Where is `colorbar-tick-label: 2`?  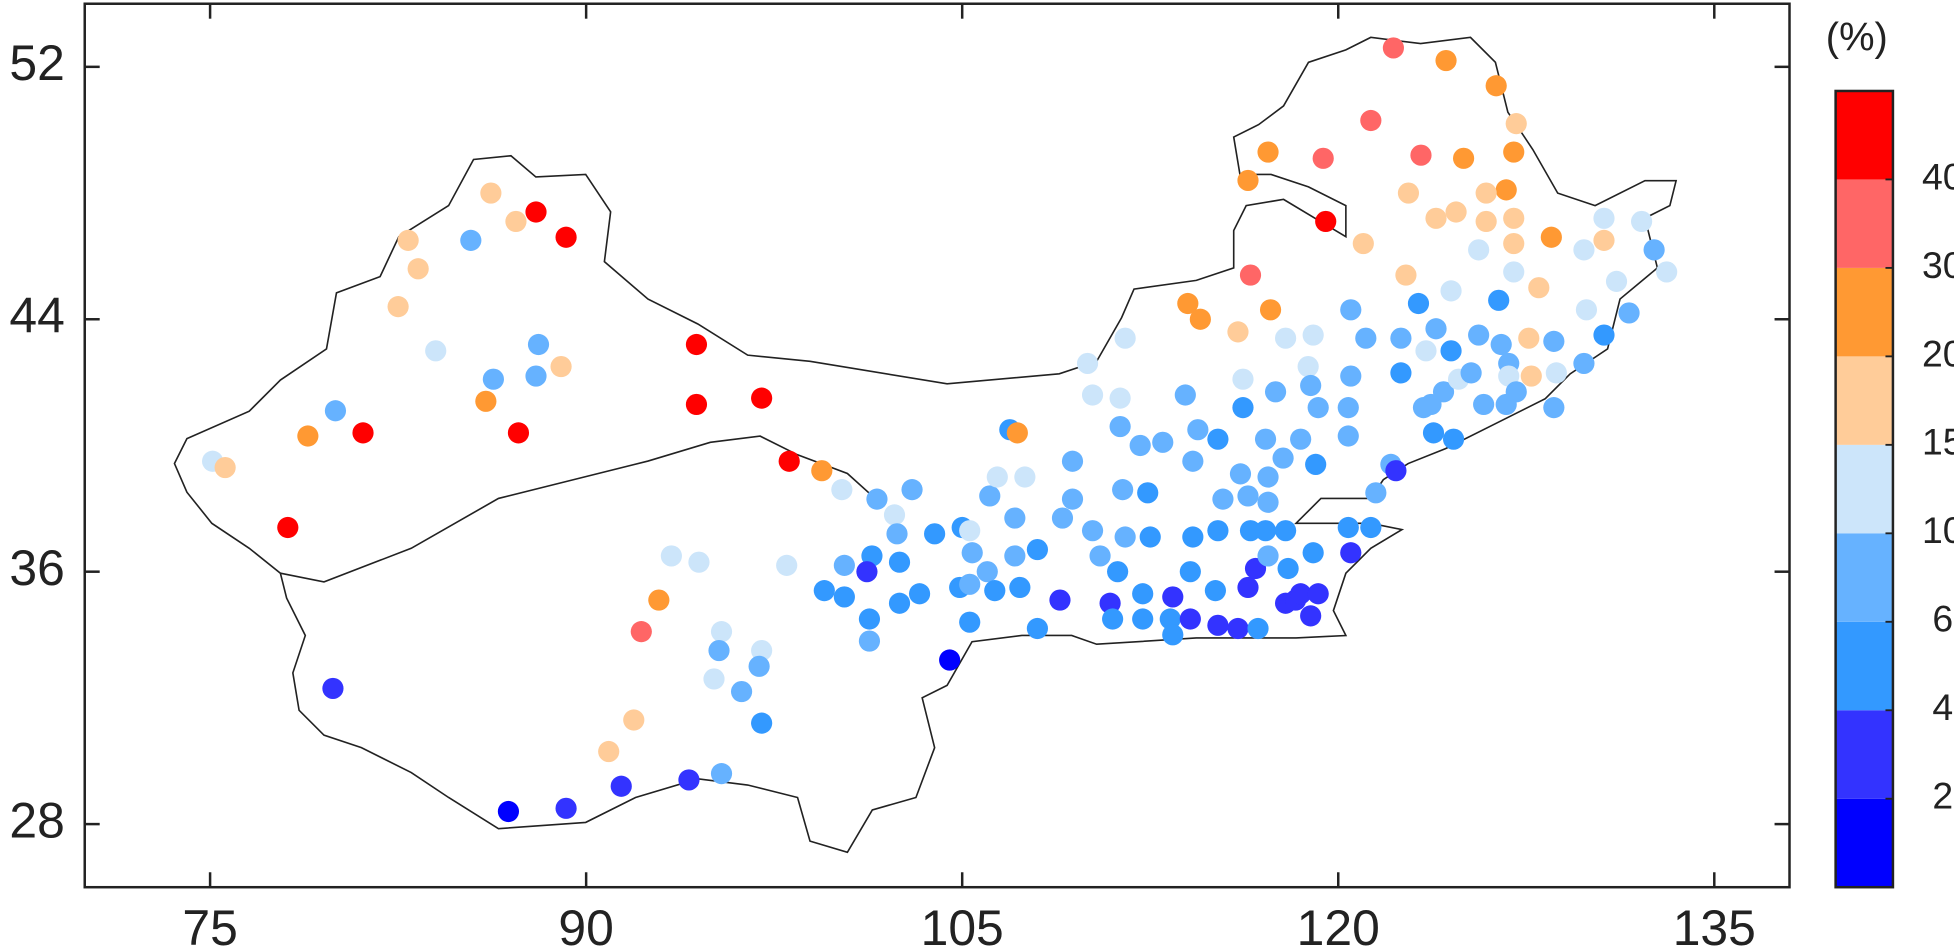 colorbar-tick-label: 2 is located at coordinates (1942, 796).